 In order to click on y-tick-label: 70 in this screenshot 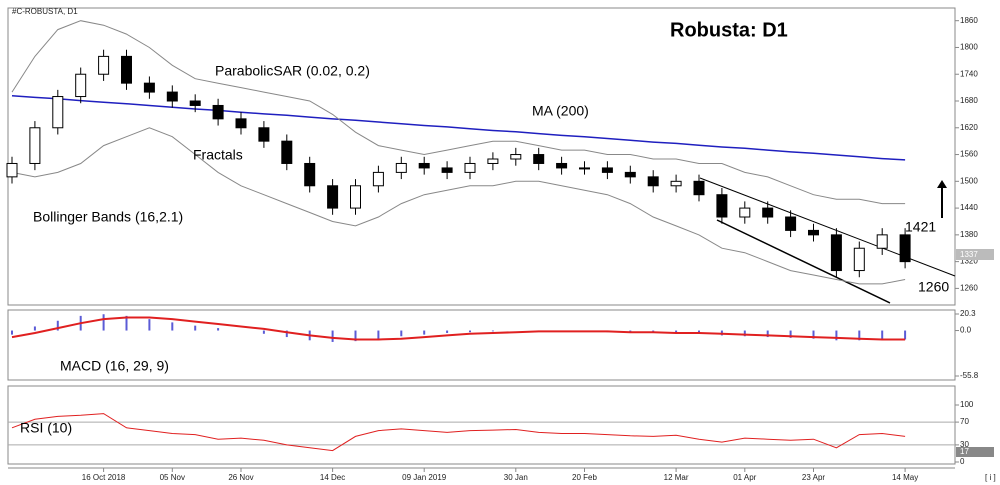, I will do `click(964, 421)`.